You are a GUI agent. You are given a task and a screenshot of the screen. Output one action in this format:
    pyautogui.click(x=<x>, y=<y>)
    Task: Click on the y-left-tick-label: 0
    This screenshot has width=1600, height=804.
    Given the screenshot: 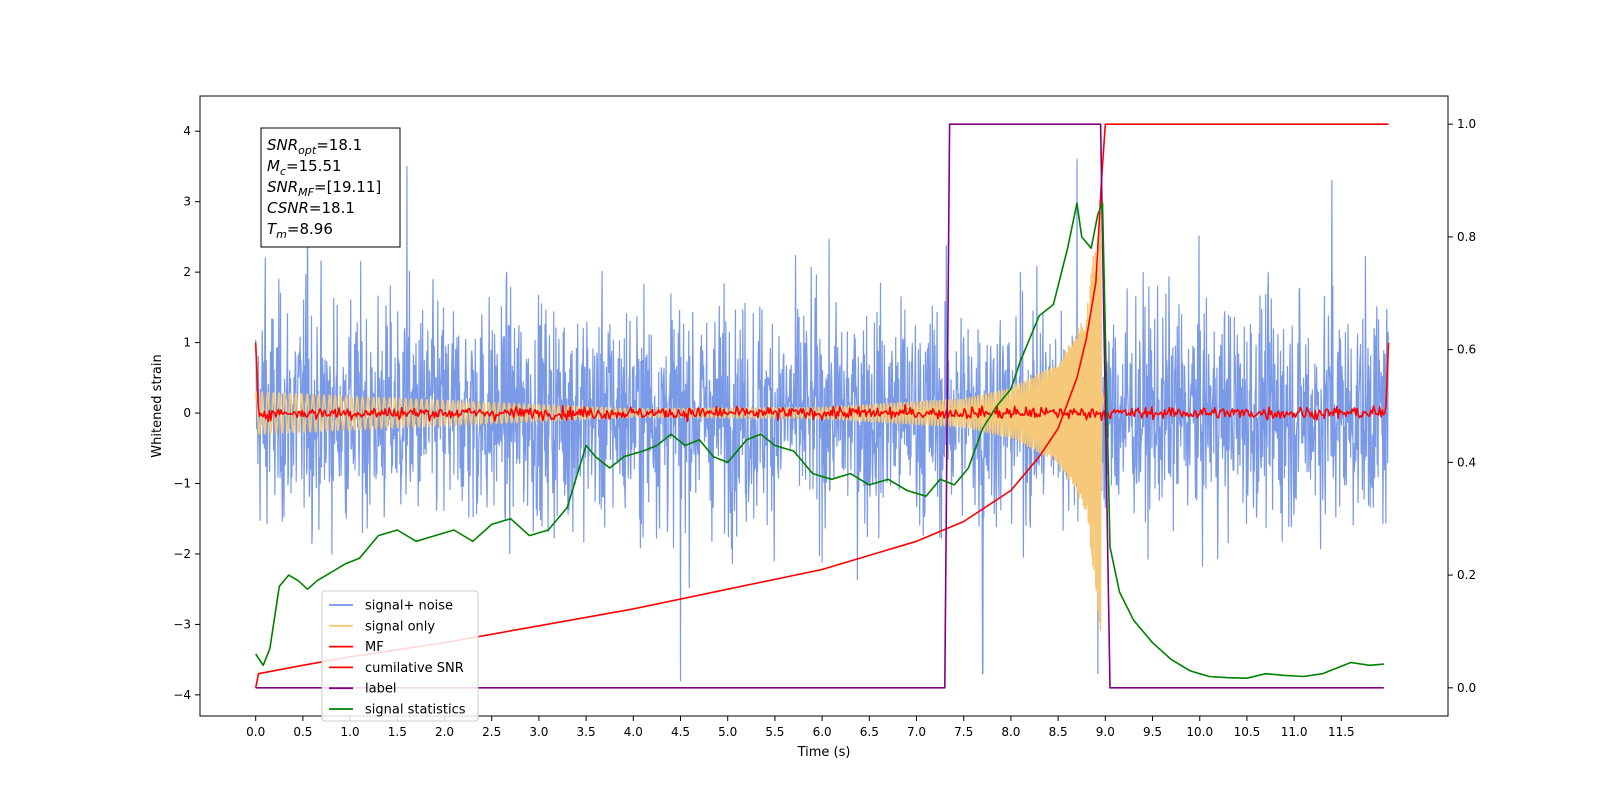 What is the action you would take?
    pyautogui.click(x=187, y=413)
    